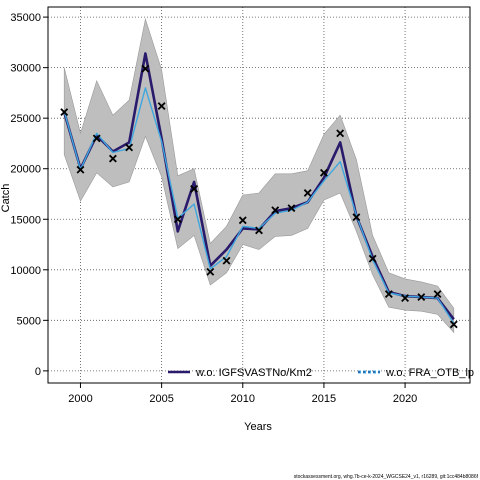 The height and width of the screenshot is (480, 480). Describe the element at coordinates (405, 399) in the screenshot. I see `x-tick-label: 2020` at that location.